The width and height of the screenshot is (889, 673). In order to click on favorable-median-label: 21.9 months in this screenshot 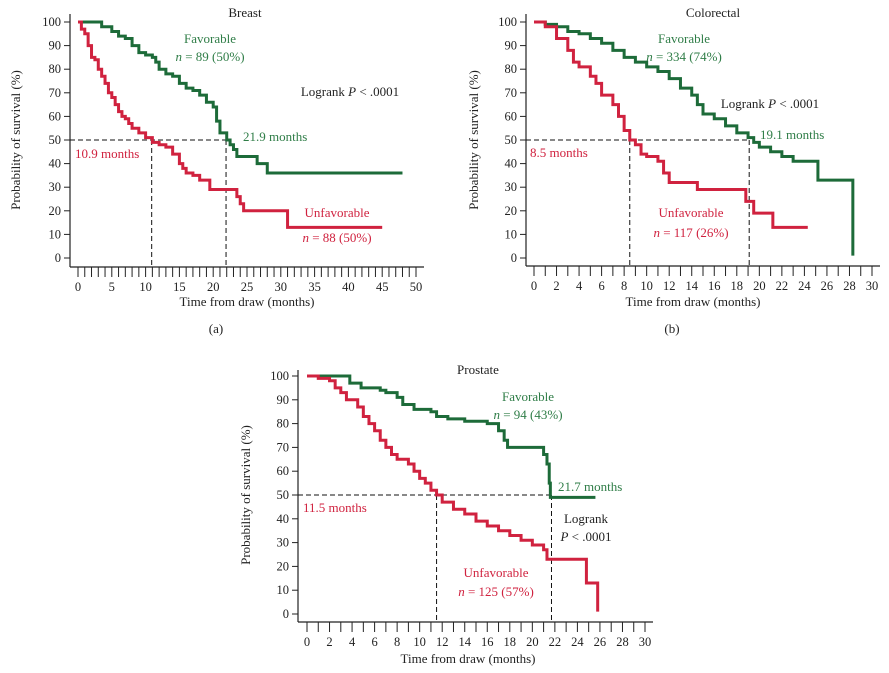, I will do `click(275, 136)`.